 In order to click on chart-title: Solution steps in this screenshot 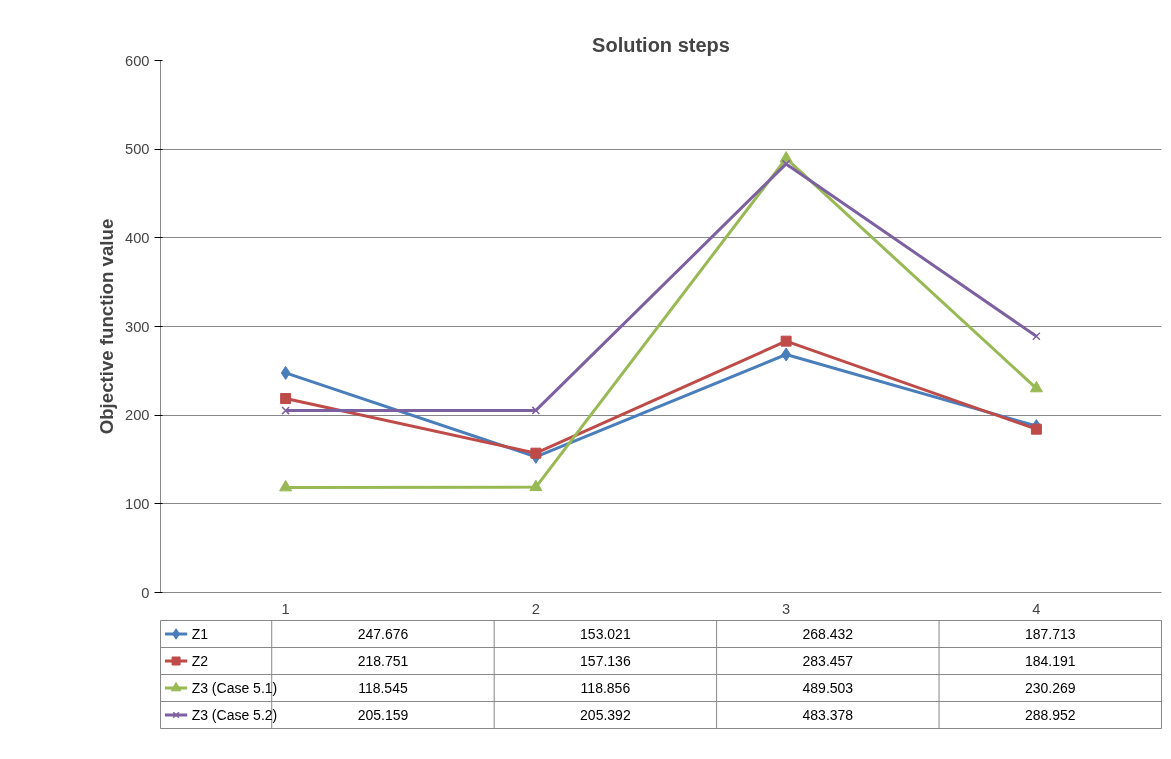, I will do `click(661, 44)`.